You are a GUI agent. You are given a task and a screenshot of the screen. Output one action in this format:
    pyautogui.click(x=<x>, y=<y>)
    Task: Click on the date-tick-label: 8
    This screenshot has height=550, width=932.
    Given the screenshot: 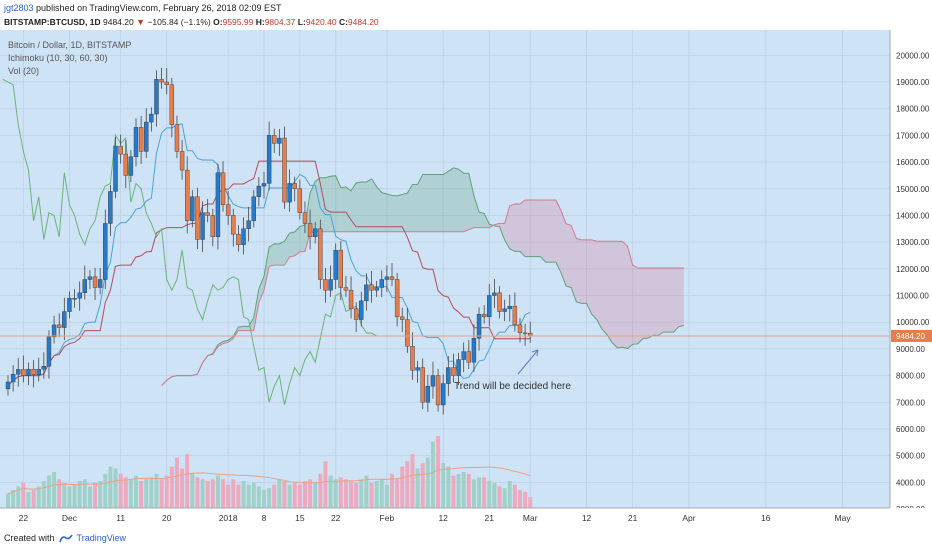 What is the action you would take?
    pyautogui.click(x=264, y=518)
    